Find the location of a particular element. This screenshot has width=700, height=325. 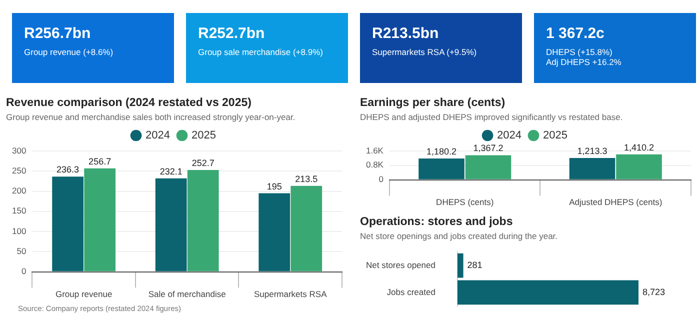

data-label: 1,180.2 is located at coordinates (441, 151).